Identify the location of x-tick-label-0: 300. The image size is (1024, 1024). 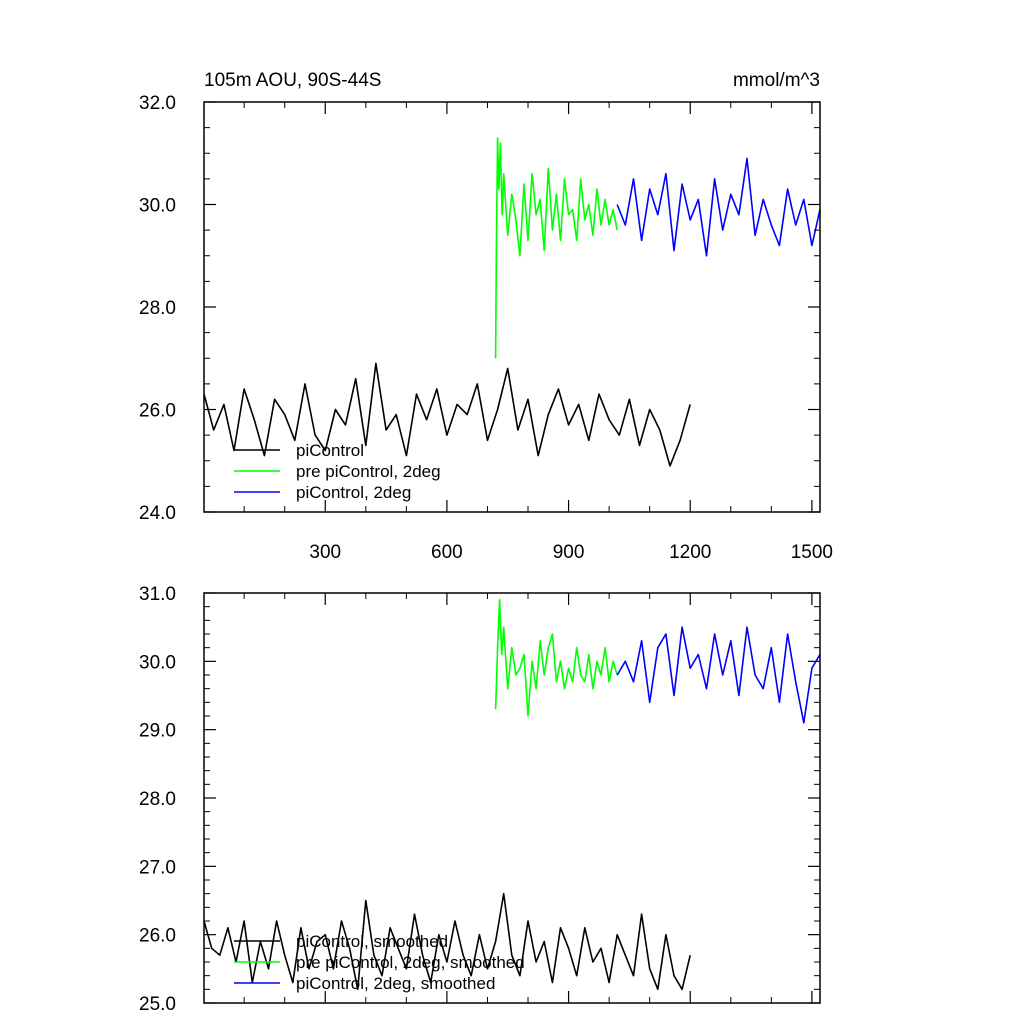
(325, 552).